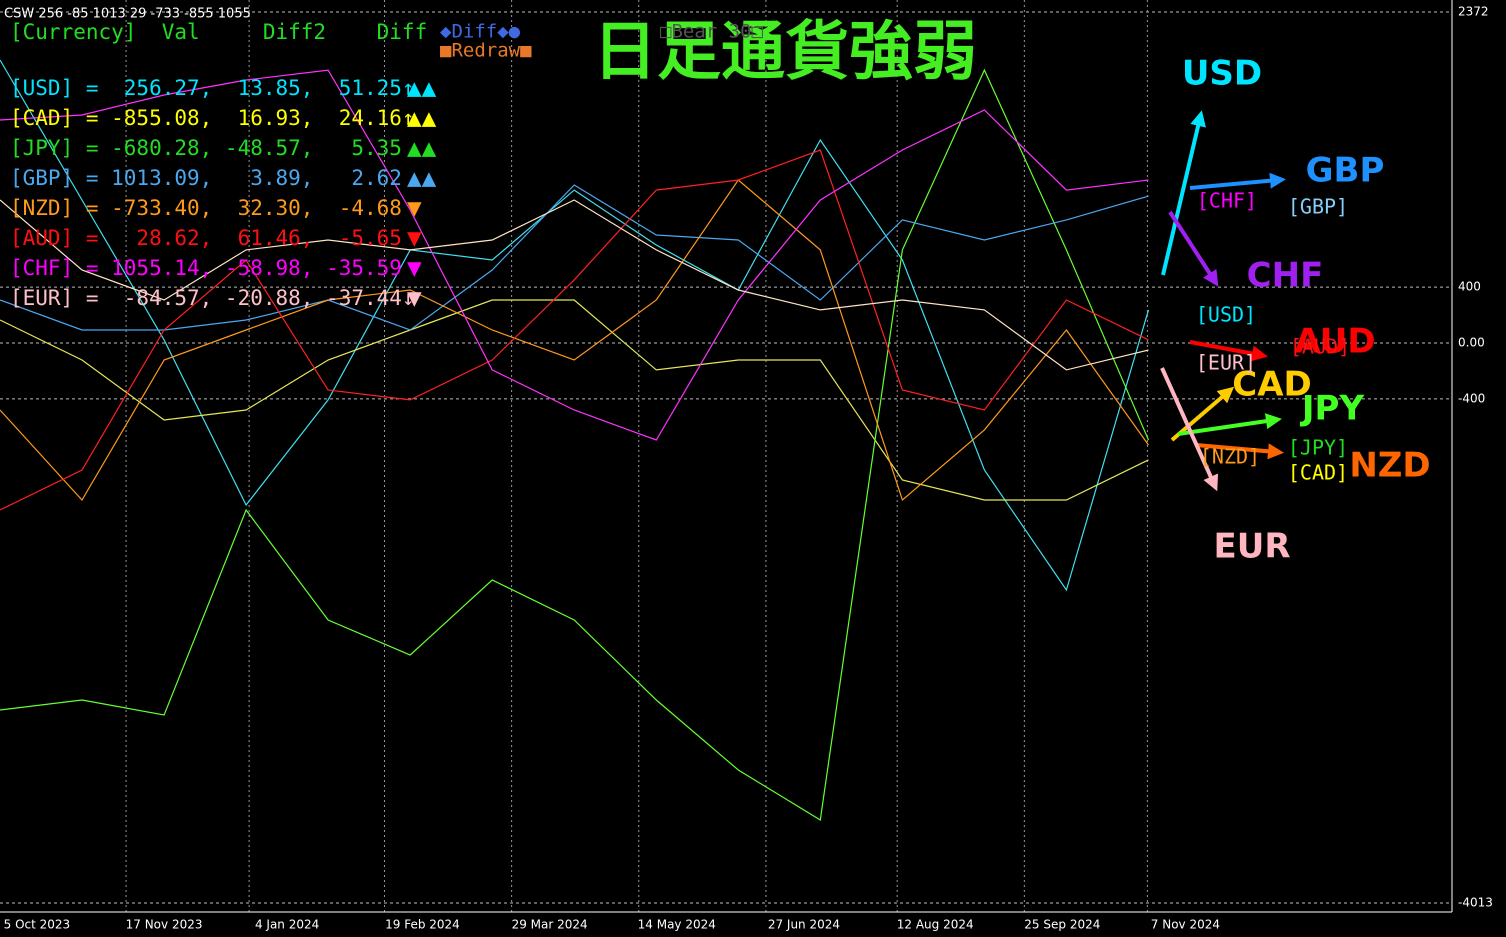 The height and width of the screenshot is (937, 1506). I want to click on strength-label: CHF, so click(1285, 276).